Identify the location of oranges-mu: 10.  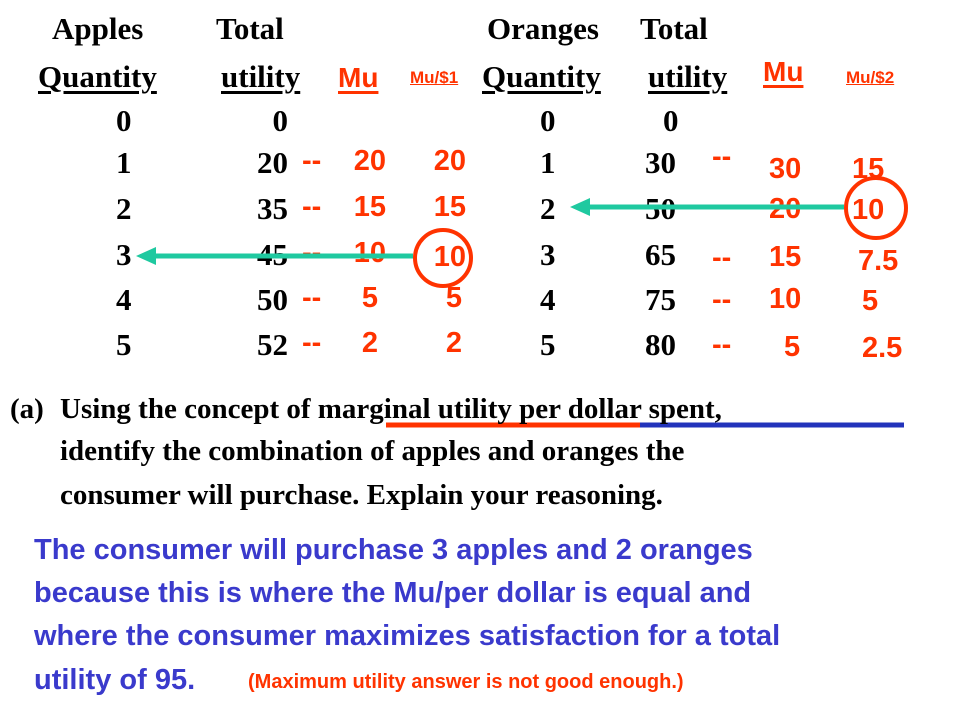
(785, 299).